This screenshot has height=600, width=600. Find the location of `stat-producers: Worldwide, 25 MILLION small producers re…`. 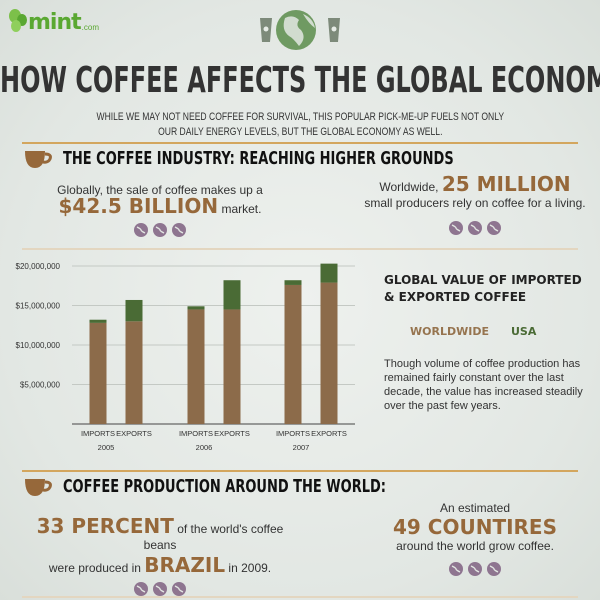

stat-producers: Worldwide, 25 MILLION small producers re… is located at coordinates (475, 206).